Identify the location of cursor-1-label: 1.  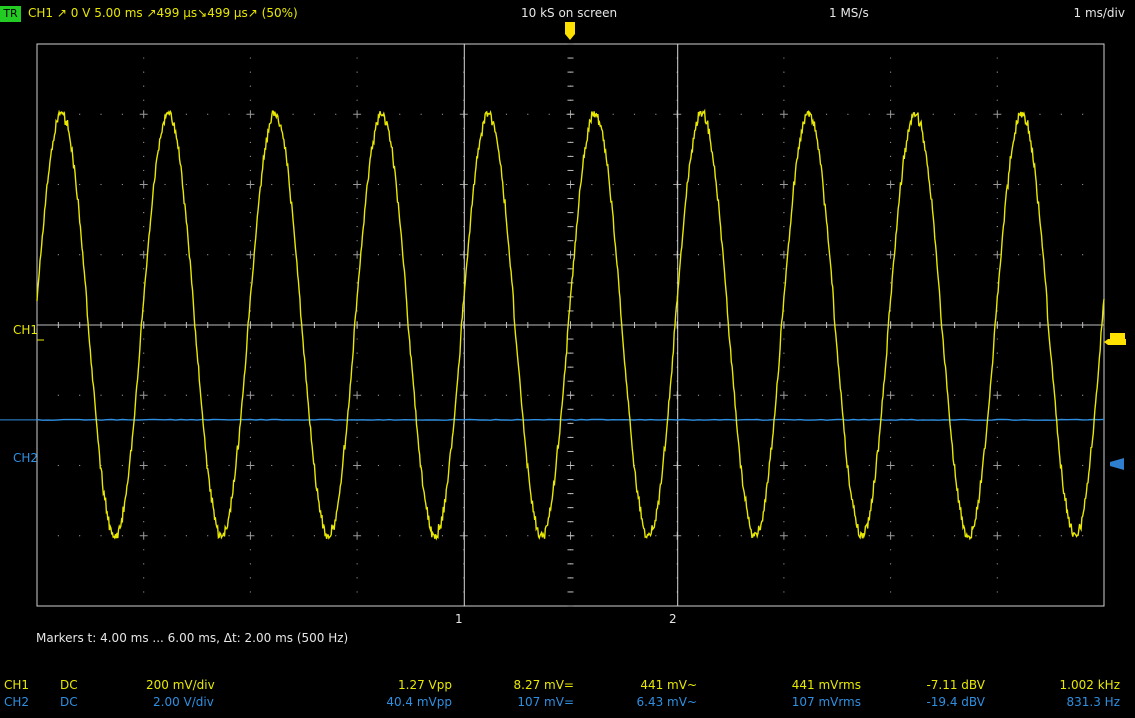
(459, 619).